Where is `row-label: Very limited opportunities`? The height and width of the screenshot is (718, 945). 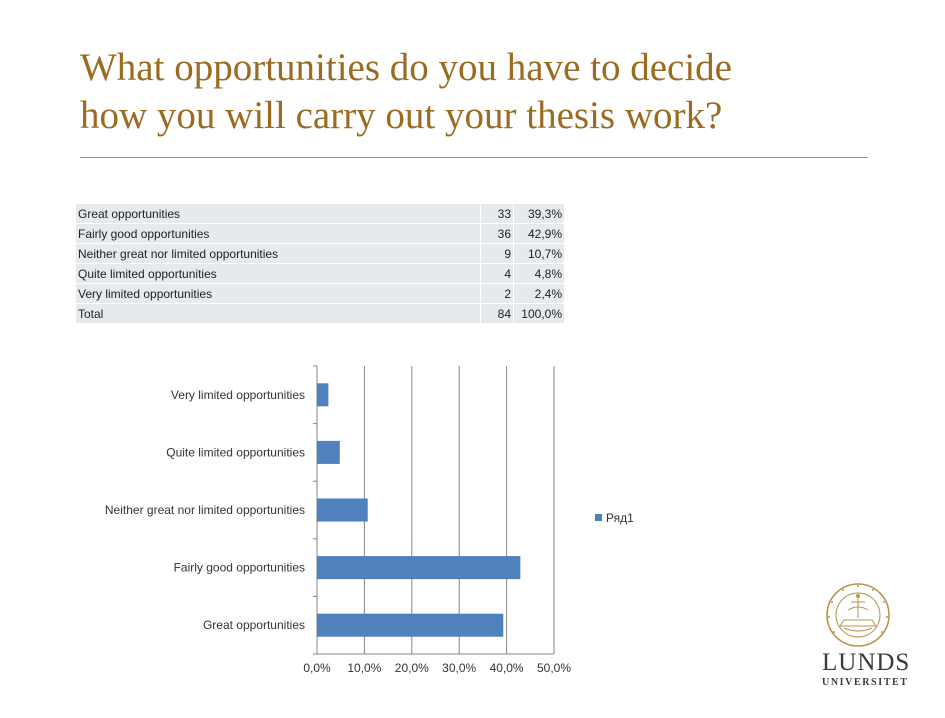
row-label: Very limited opportunities is located at coordinates (278, 293).